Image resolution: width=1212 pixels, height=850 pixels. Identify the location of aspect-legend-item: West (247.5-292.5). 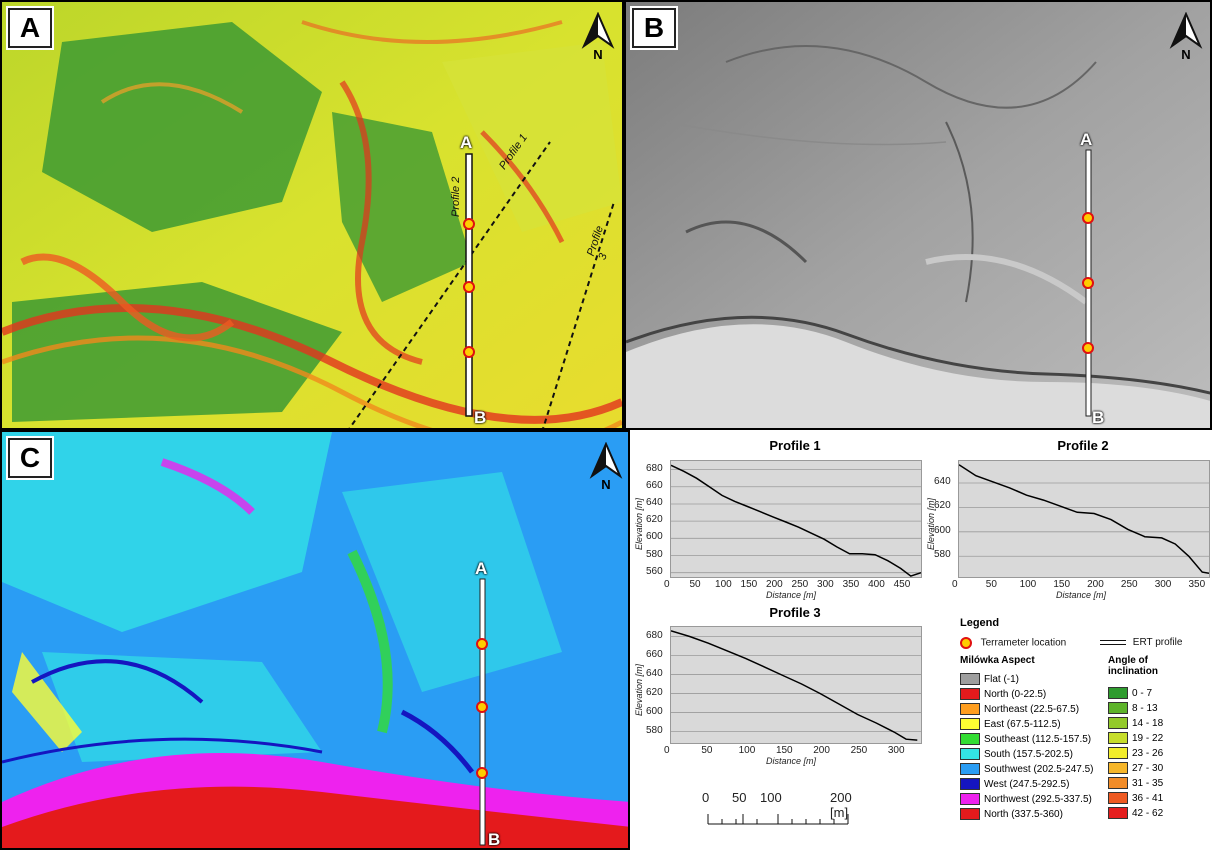
(1027, 784).